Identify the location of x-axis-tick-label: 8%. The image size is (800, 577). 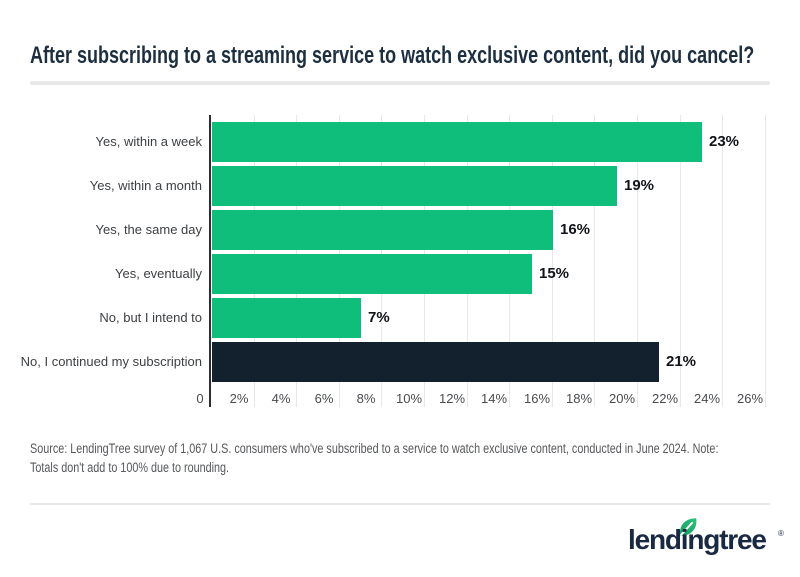
(366, 398).